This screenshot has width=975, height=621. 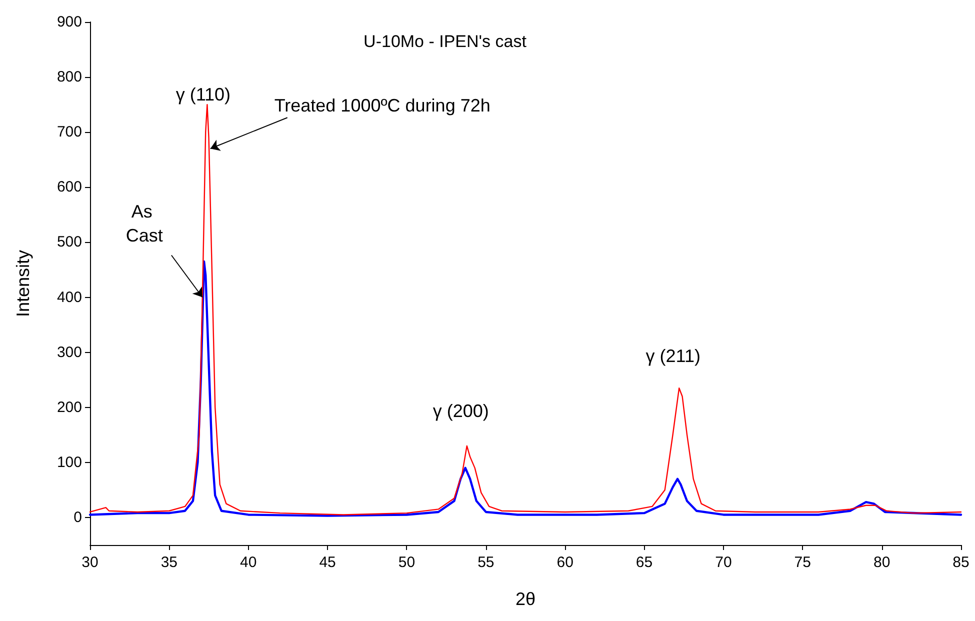 I want to click on y-axis-title: Intensity, so click(x=23, y=284).